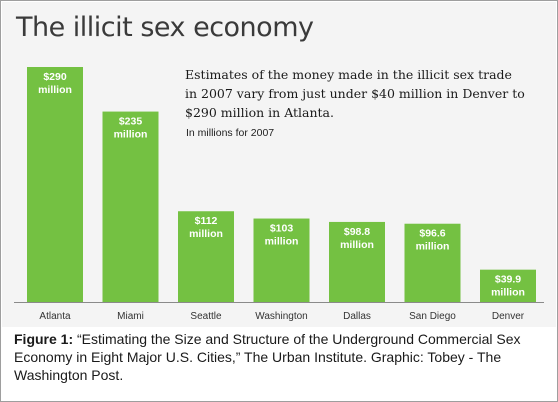  I want to click on x-tick-label: San Diego, so click(432, 316).